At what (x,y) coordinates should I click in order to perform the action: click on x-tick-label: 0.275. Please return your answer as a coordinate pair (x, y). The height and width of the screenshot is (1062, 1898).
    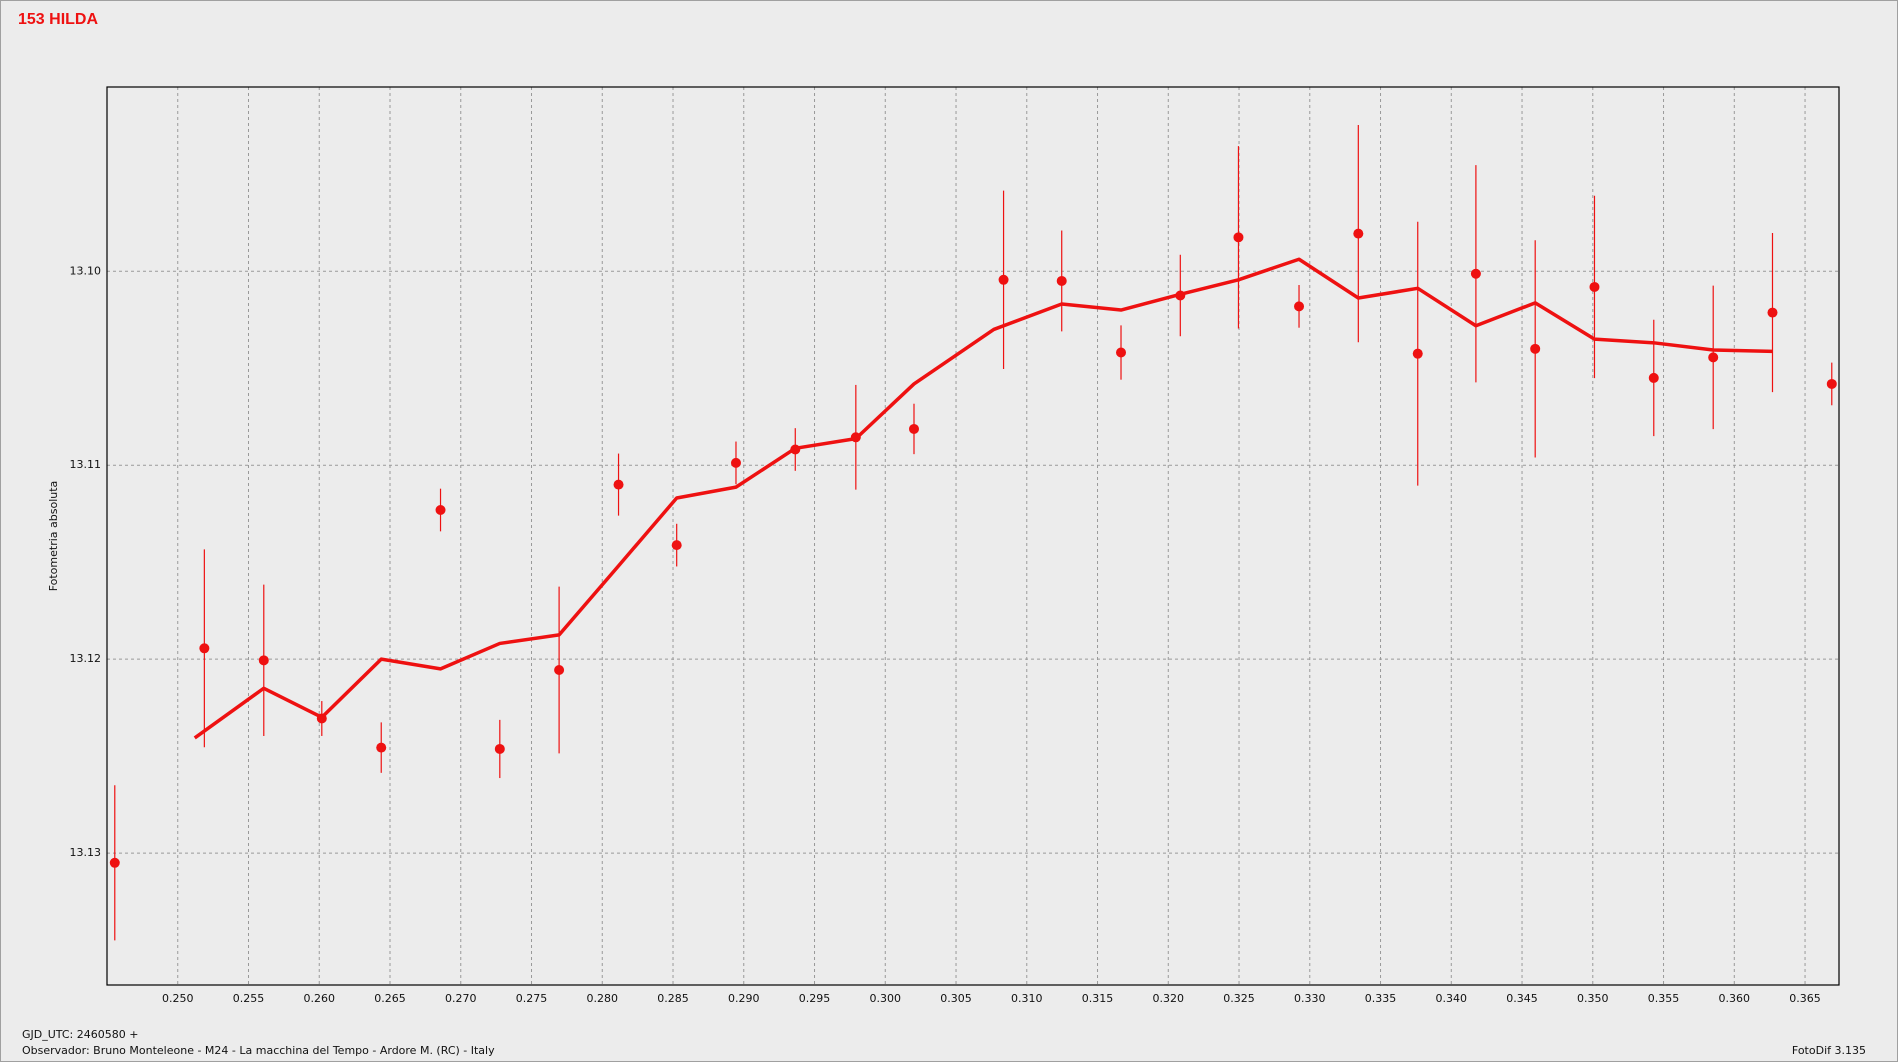
    Looking at the image, I should click on (532, 998).